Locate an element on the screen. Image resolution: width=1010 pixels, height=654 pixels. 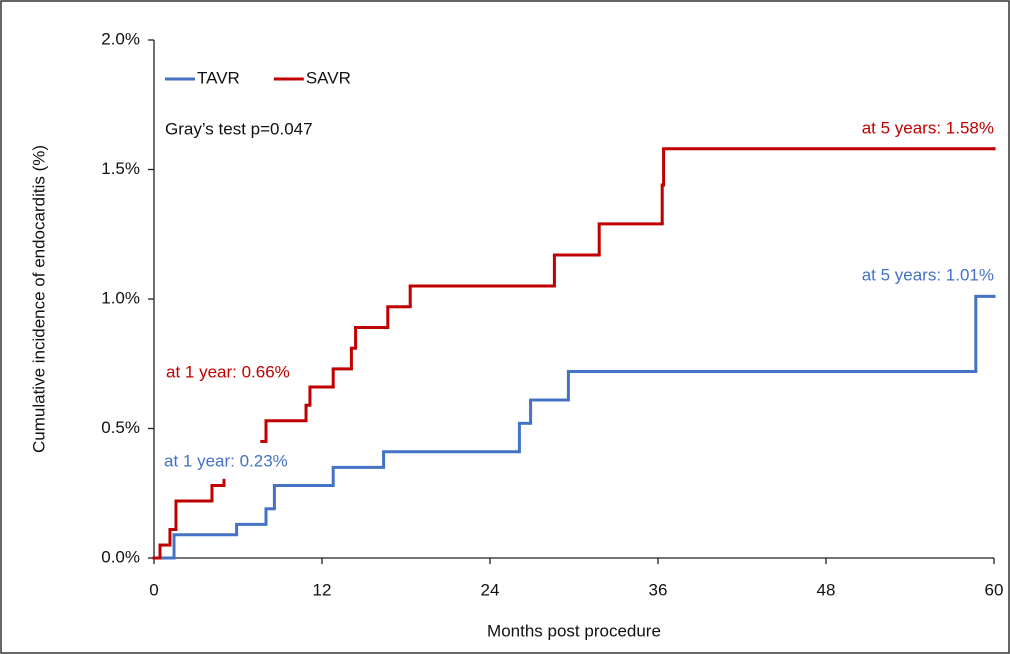
y-tick-label: 1.0% is located at coordinates (120, 297).